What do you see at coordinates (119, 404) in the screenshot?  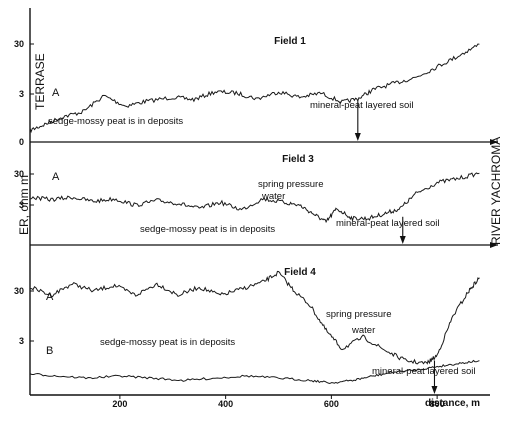 I see `x-tick-label: 200` at bounding box center [119, 404].